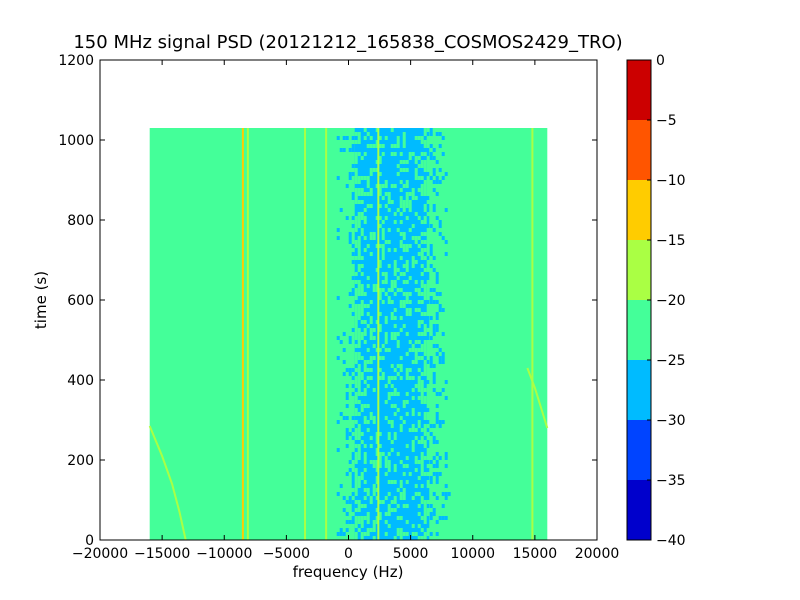  Describe the element at coordinates (348, 554) in the screenshot. I see `x-tick-label: 0` at that location.